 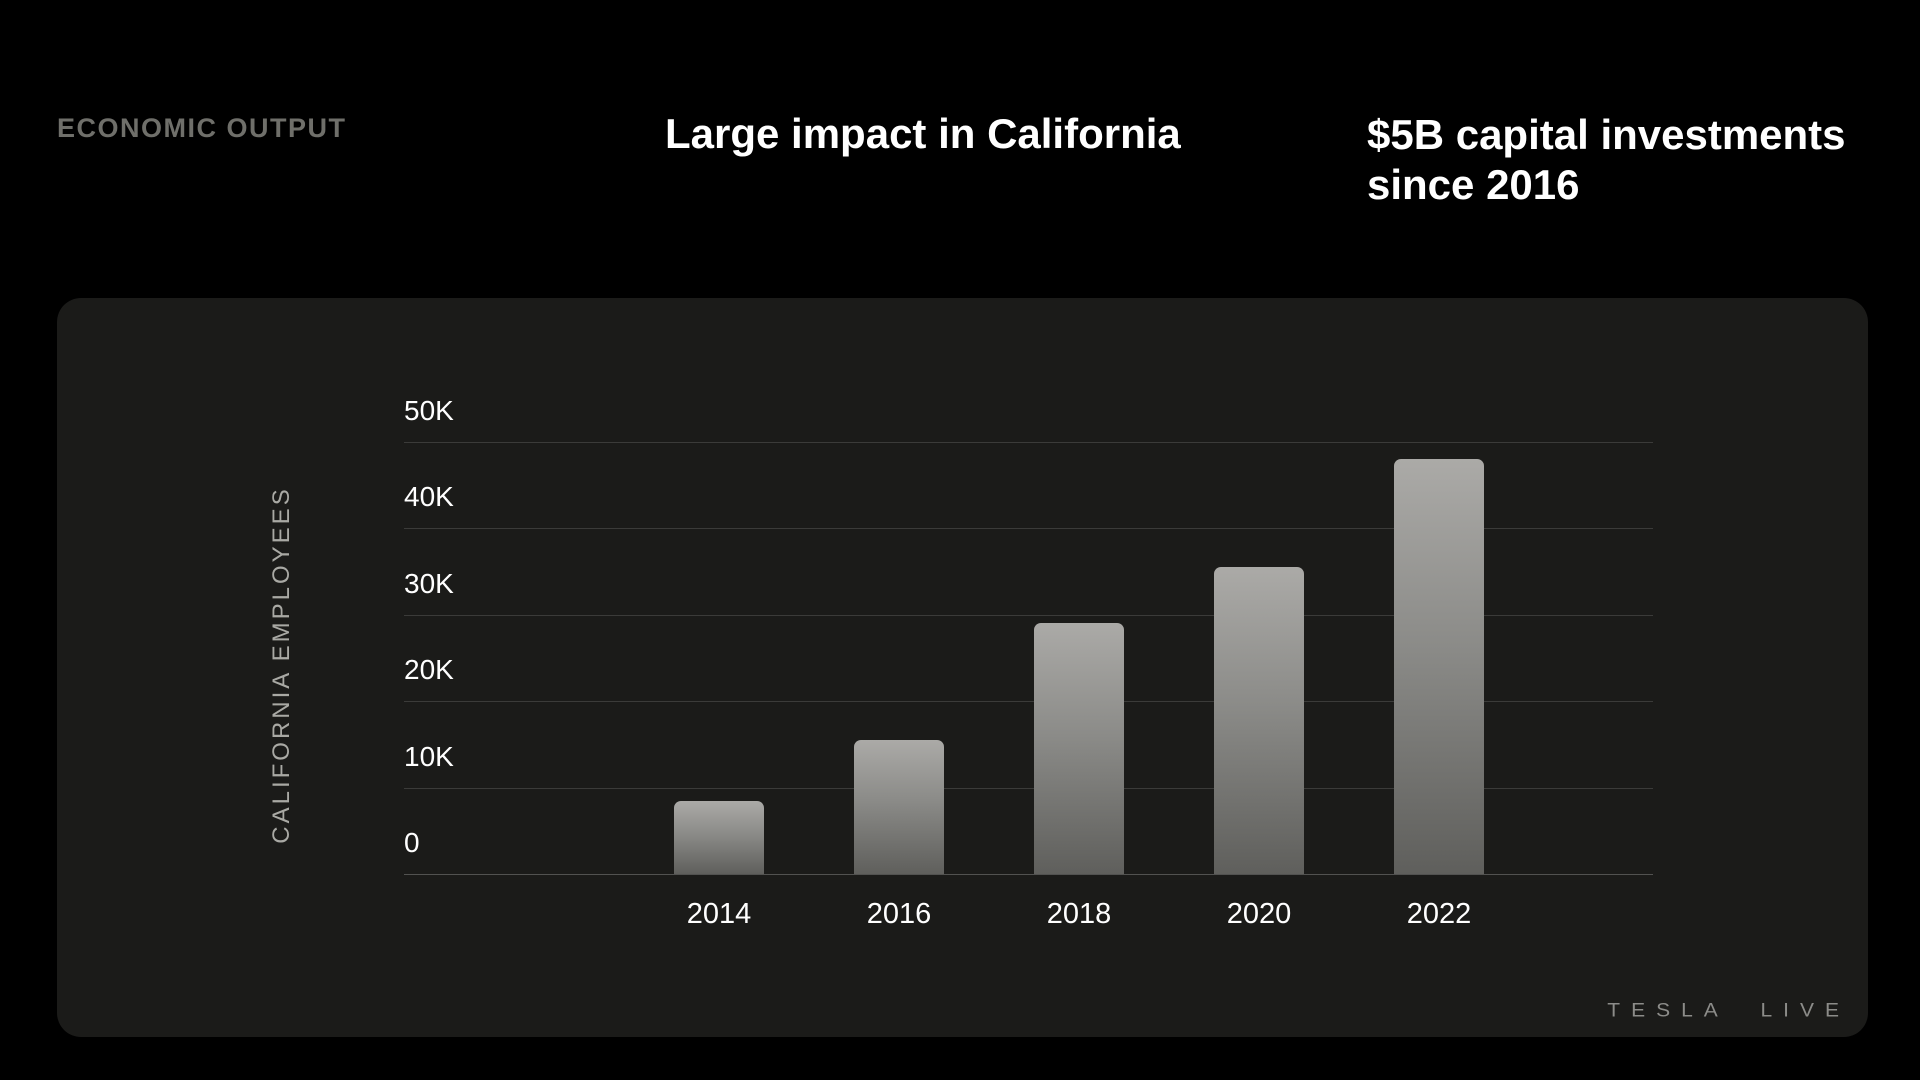 I want to click on y-tick-label-0: 0, so click(x=412, y=842).